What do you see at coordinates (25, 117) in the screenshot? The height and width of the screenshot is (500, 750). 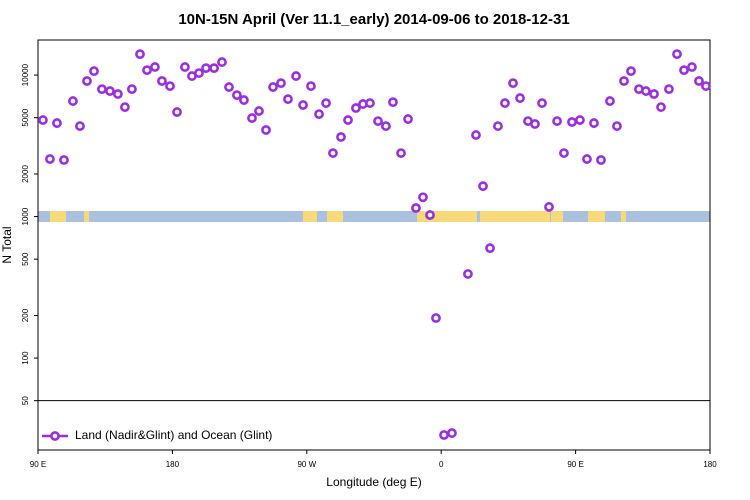 I see `y-tick-label: 5000` at bounding box center [25, 117].